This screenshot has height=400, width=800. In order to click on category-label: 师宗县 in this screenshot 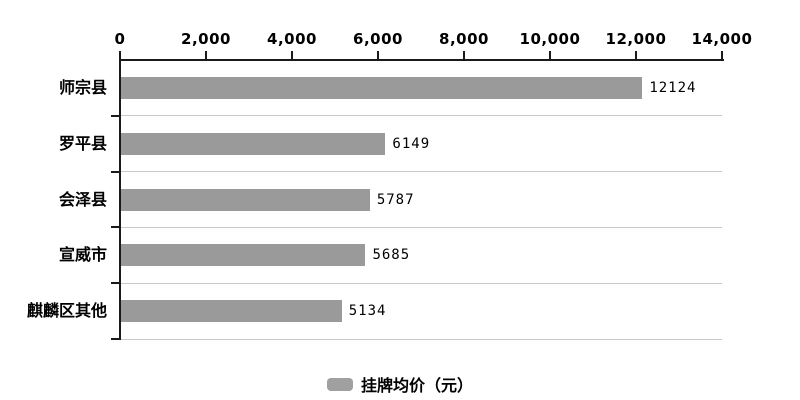, I will do `click(82, 87)`.